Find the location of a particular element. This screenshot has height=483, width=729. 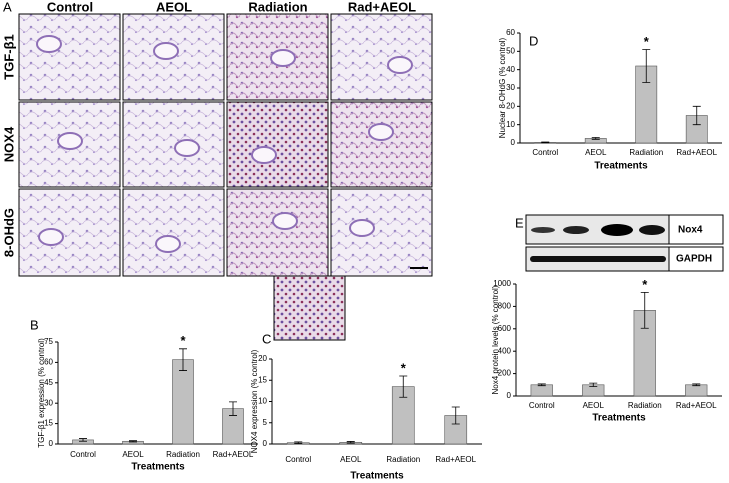

column-header: AEOL is located at coordinates (174, 7).